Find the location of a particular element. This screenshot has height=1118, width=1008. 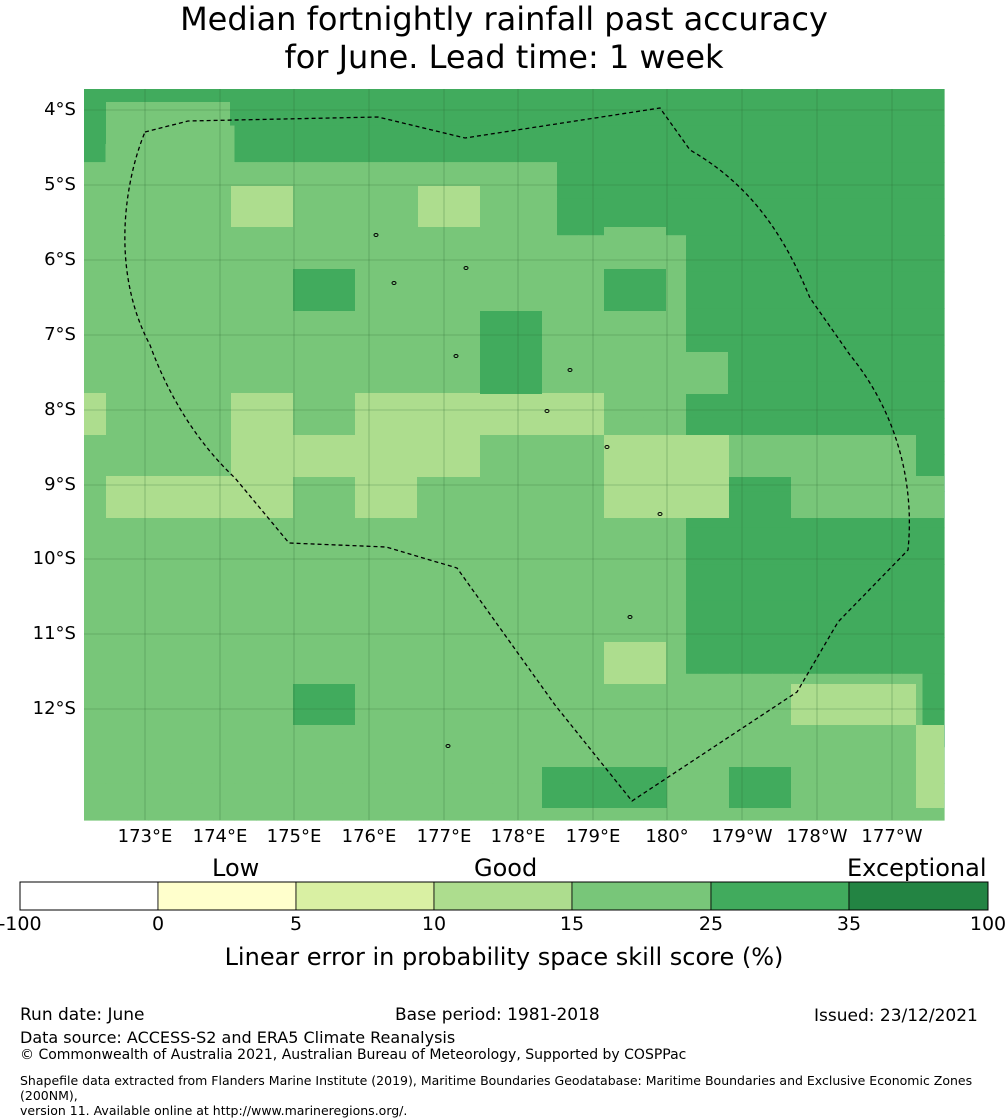

colorbar-segment is located at coordinates (780, 896).